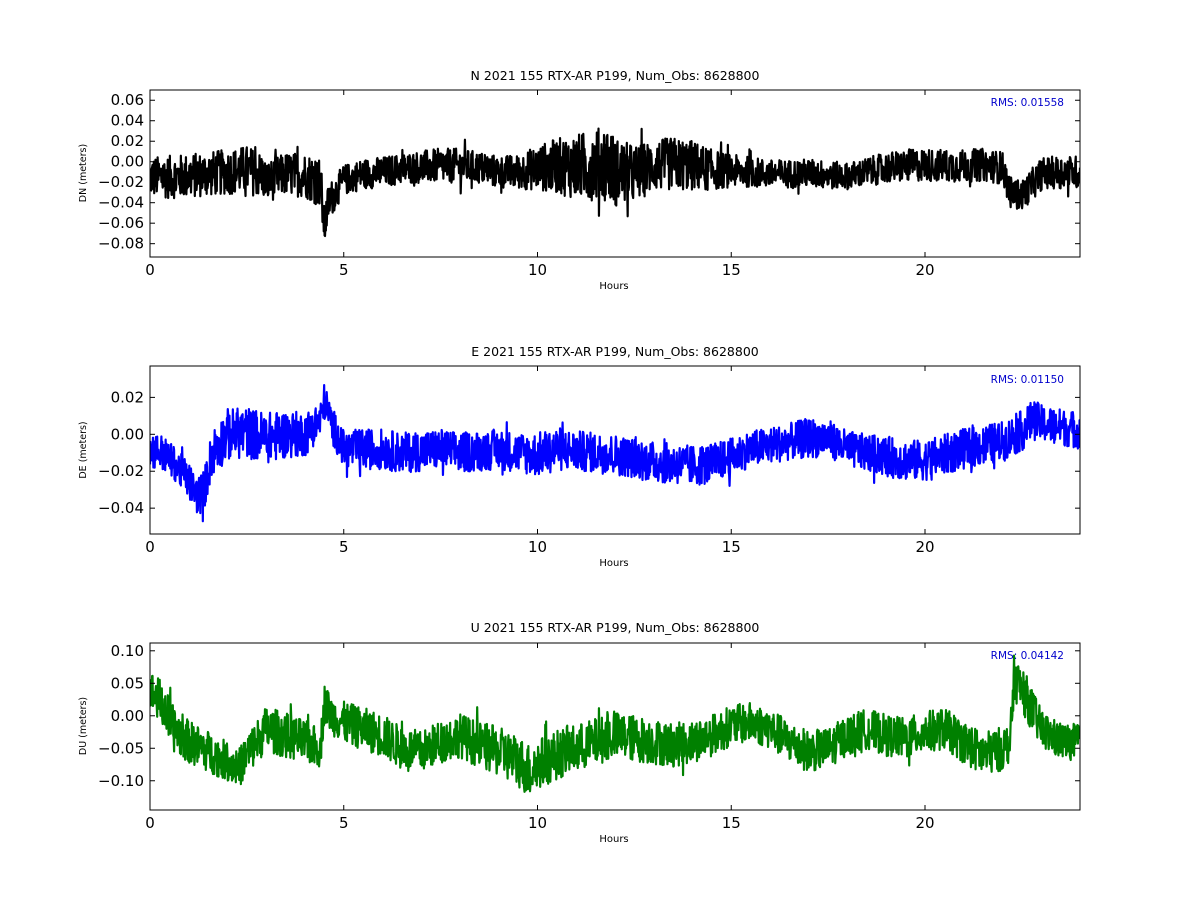  Describe the element at coordinates (127, 683) in the screenshot. I see `panel-up-y-tick-label: 0.05` at that location.